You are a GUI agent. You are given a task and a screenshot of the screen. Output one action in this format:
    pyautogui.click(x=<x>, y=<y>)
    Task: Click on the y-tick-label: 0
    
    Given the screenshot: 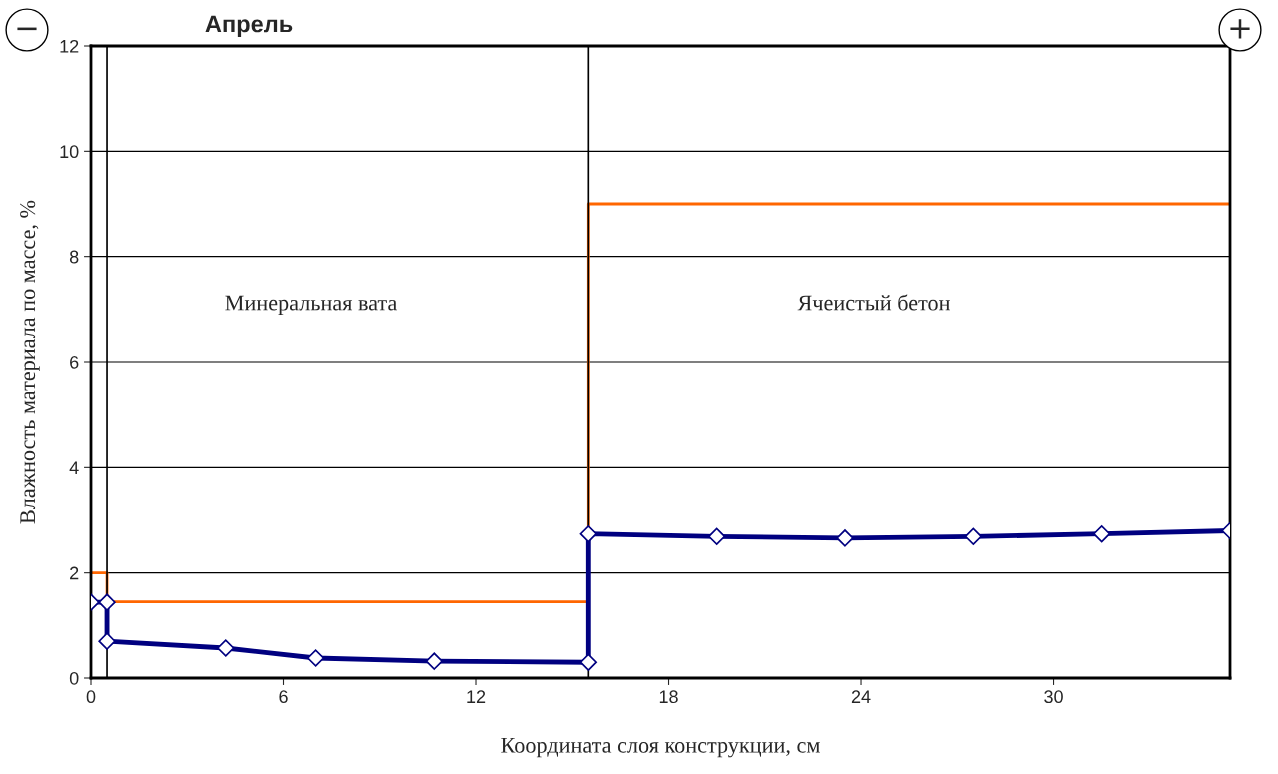 What is the action you would take?
    pyautogui.click(x=74, y=678)
    